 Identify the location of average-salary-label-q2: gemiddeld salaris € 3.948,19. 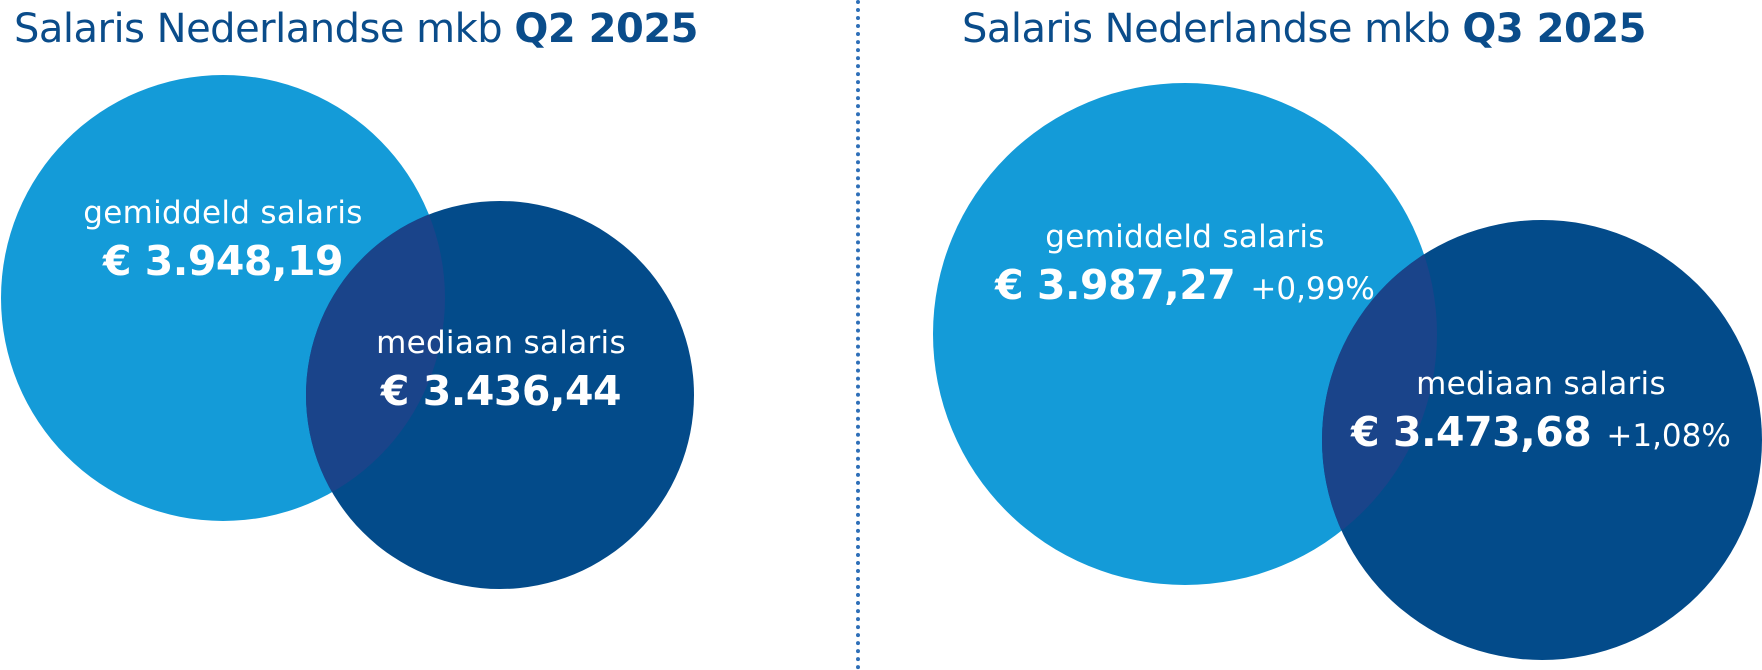
(223, 240).